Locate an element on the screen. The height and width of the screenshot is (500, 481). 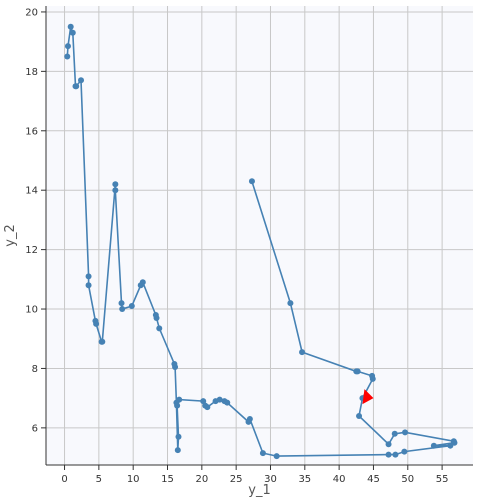
y-tick-label: 10 is located at coordinates (31, 310).